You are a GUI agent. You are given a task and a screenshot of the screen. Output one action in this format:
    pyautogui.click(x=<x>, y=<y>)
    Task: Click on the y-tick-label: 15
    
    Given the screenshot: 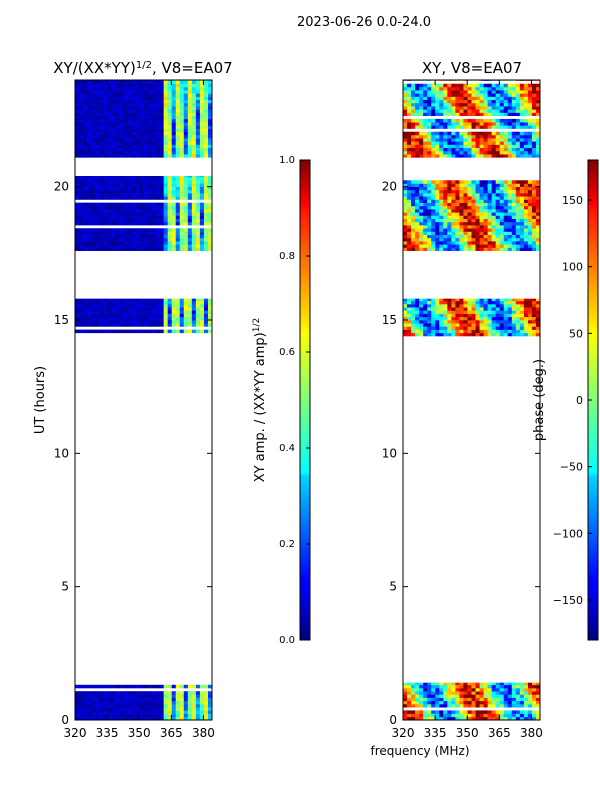 What is the action you would take?
    pyautogui.click(x=389, y=320)
    